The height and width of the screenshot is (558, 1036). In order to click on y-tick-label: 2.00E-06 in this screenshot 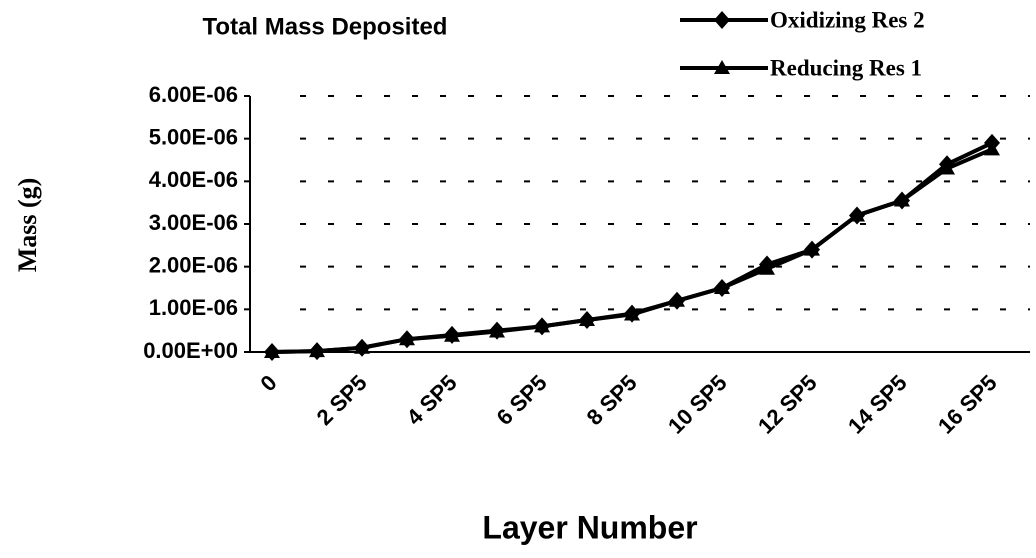, I will do `click(193, 264)`.